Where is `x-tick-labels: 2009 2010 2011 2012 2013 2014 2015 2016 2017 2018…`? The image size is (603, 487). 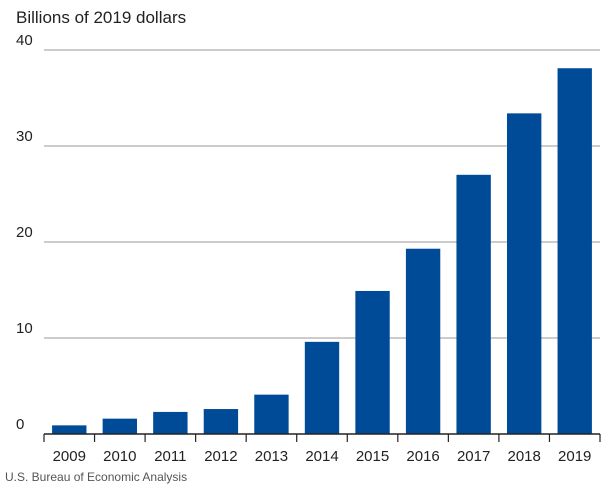
x-tick-labels: 2009 2010 2011 2012 2013 2014 2015 2016 2017 2018… is located at coordinates (322, 456).